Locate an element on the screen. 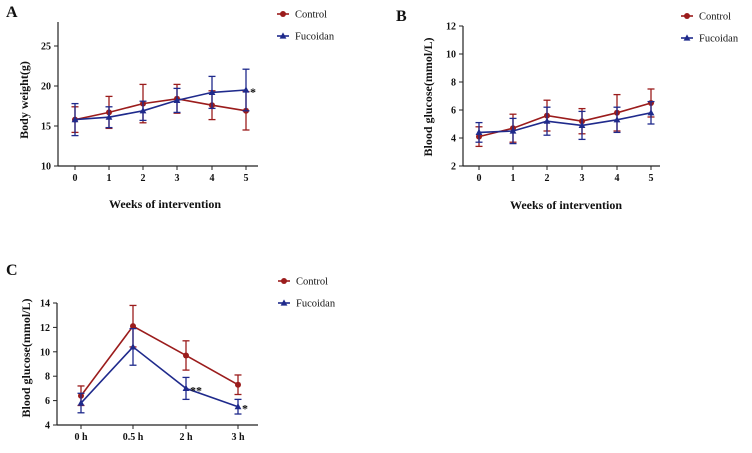 This screenshot has width=752, height=453. panel-c-ytick-label: 8 is located at coordinates (47, 377).